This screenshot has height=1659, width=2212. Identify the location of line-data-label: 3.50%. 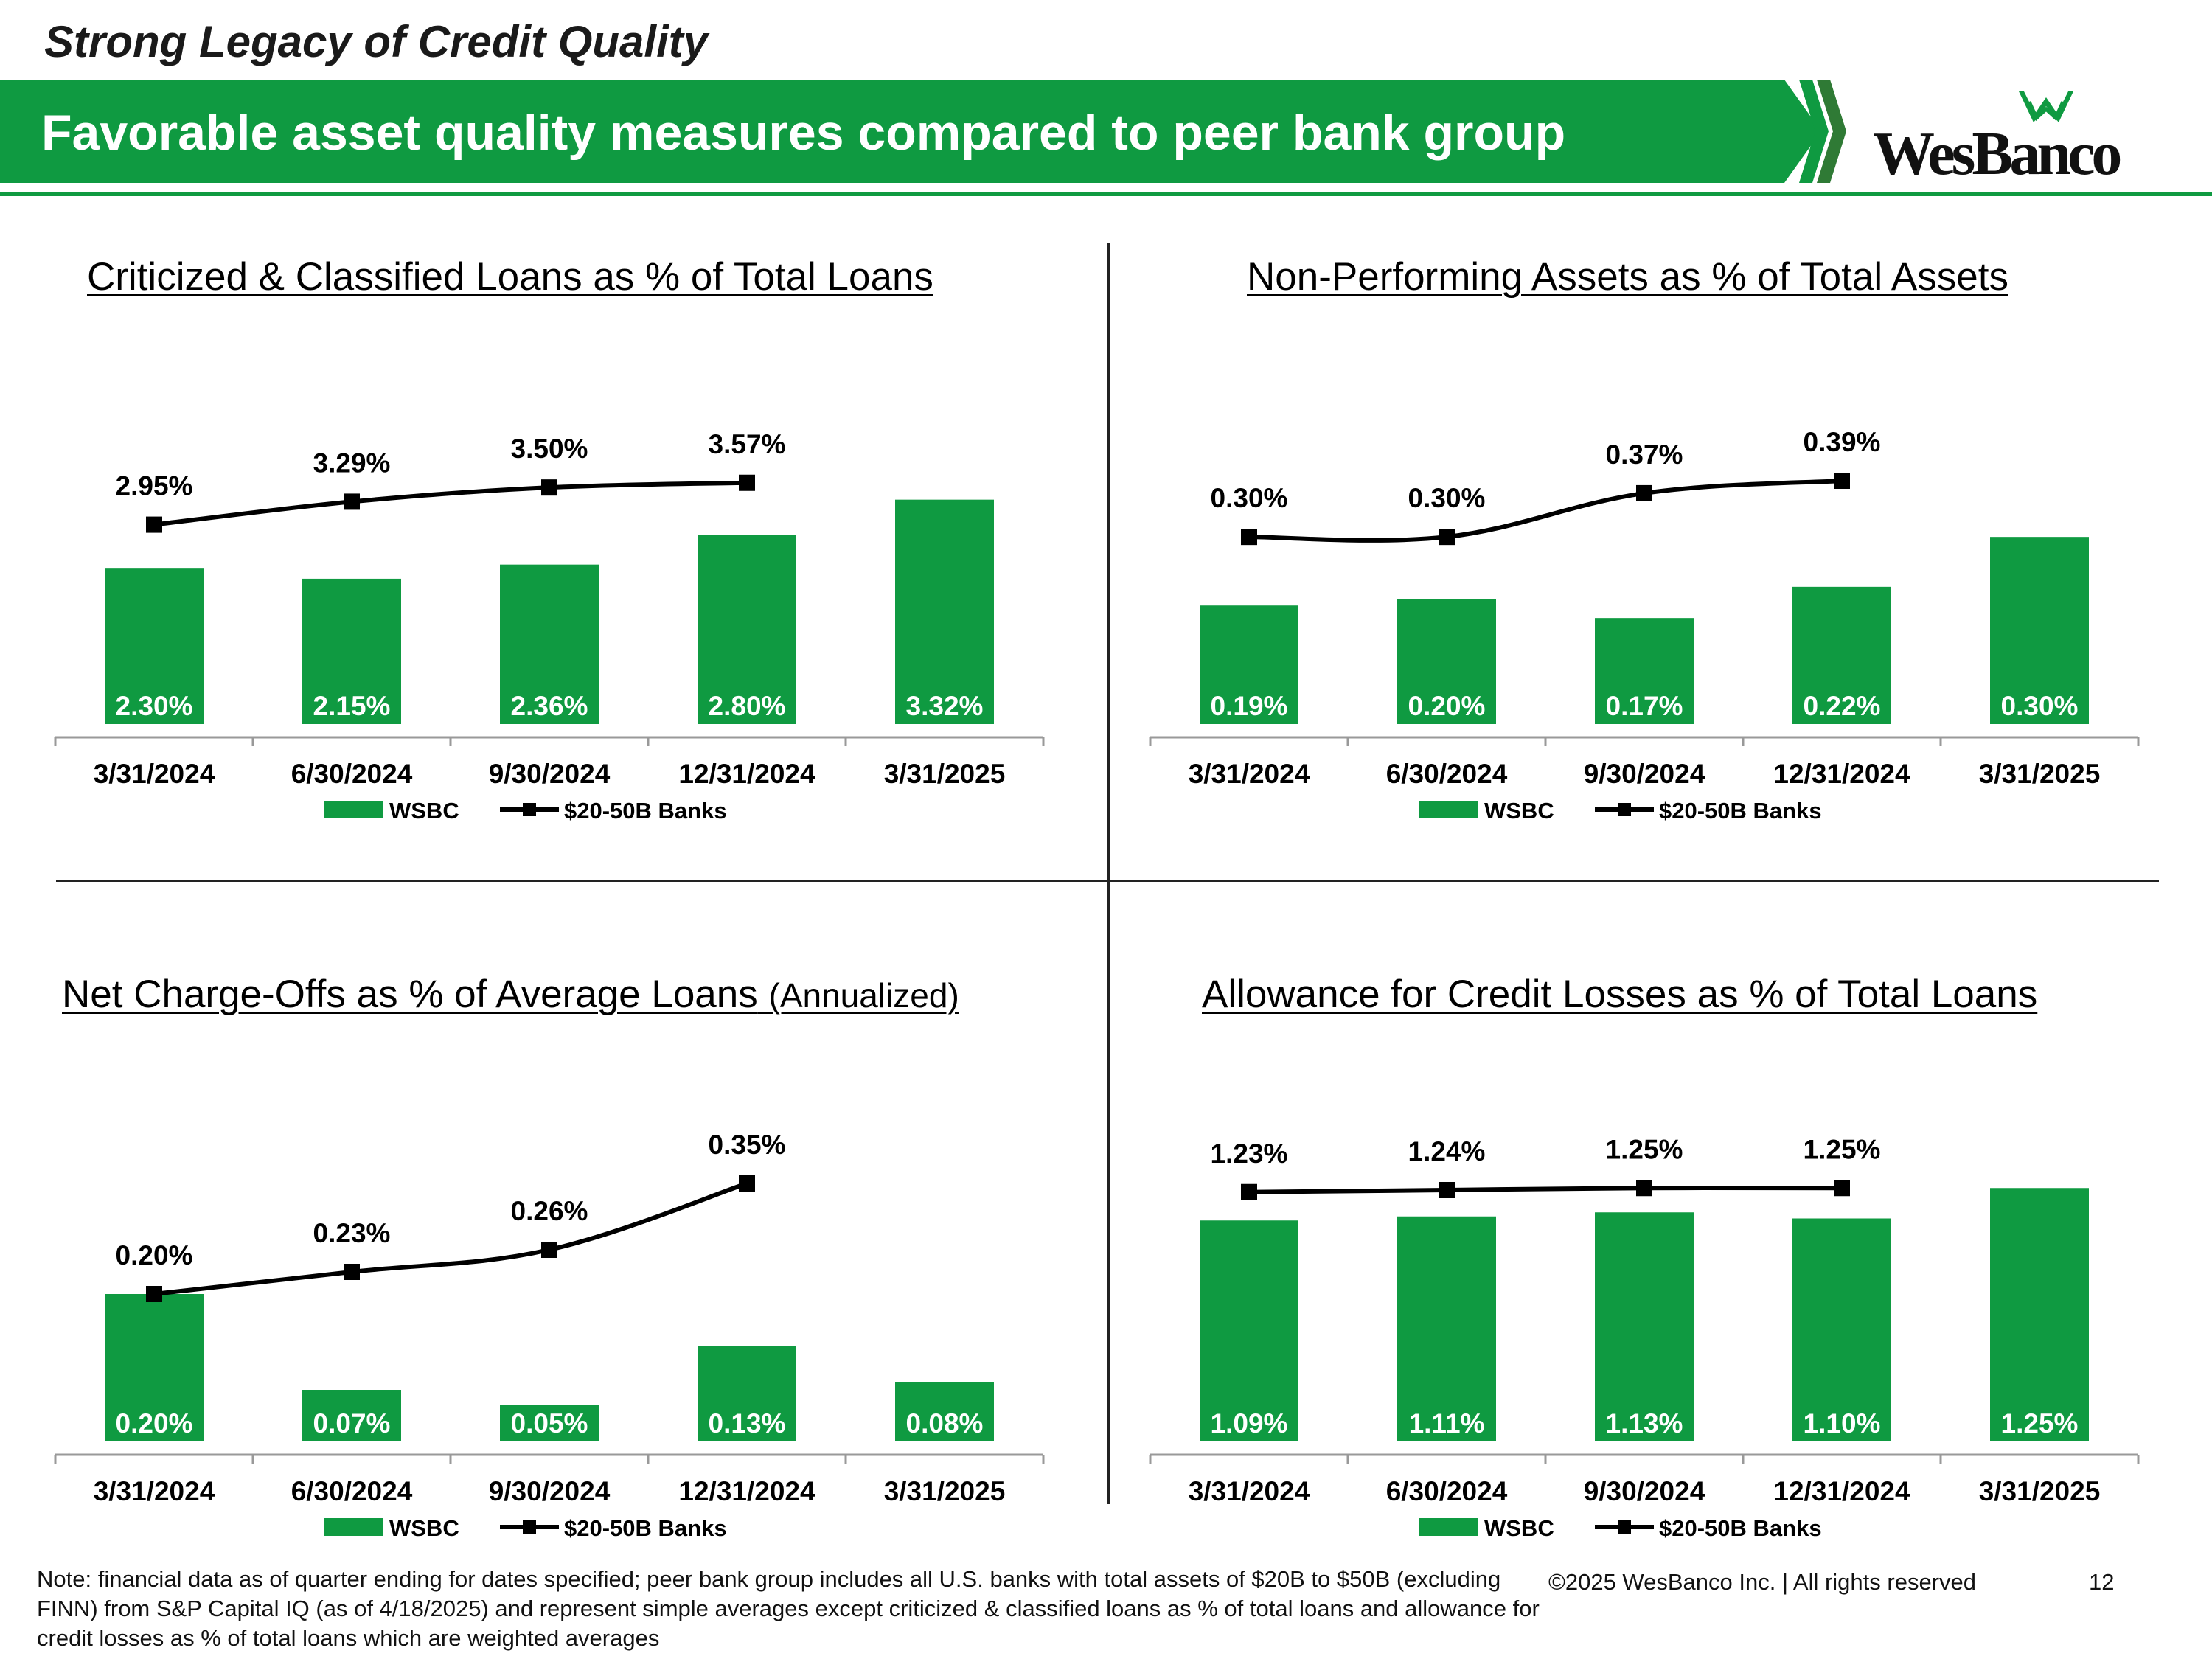
(549, 449).